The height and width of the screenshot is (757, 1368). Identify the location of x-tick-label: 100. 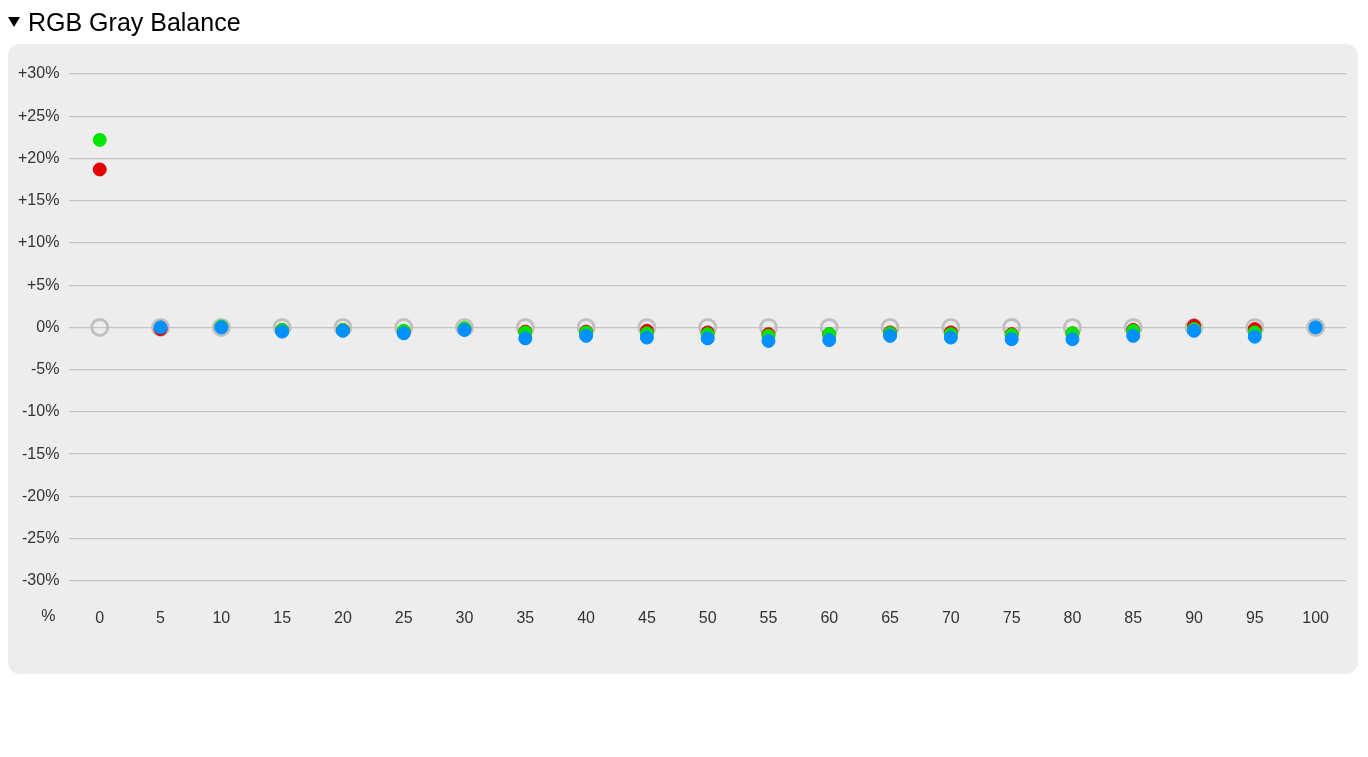
(1316, 617).